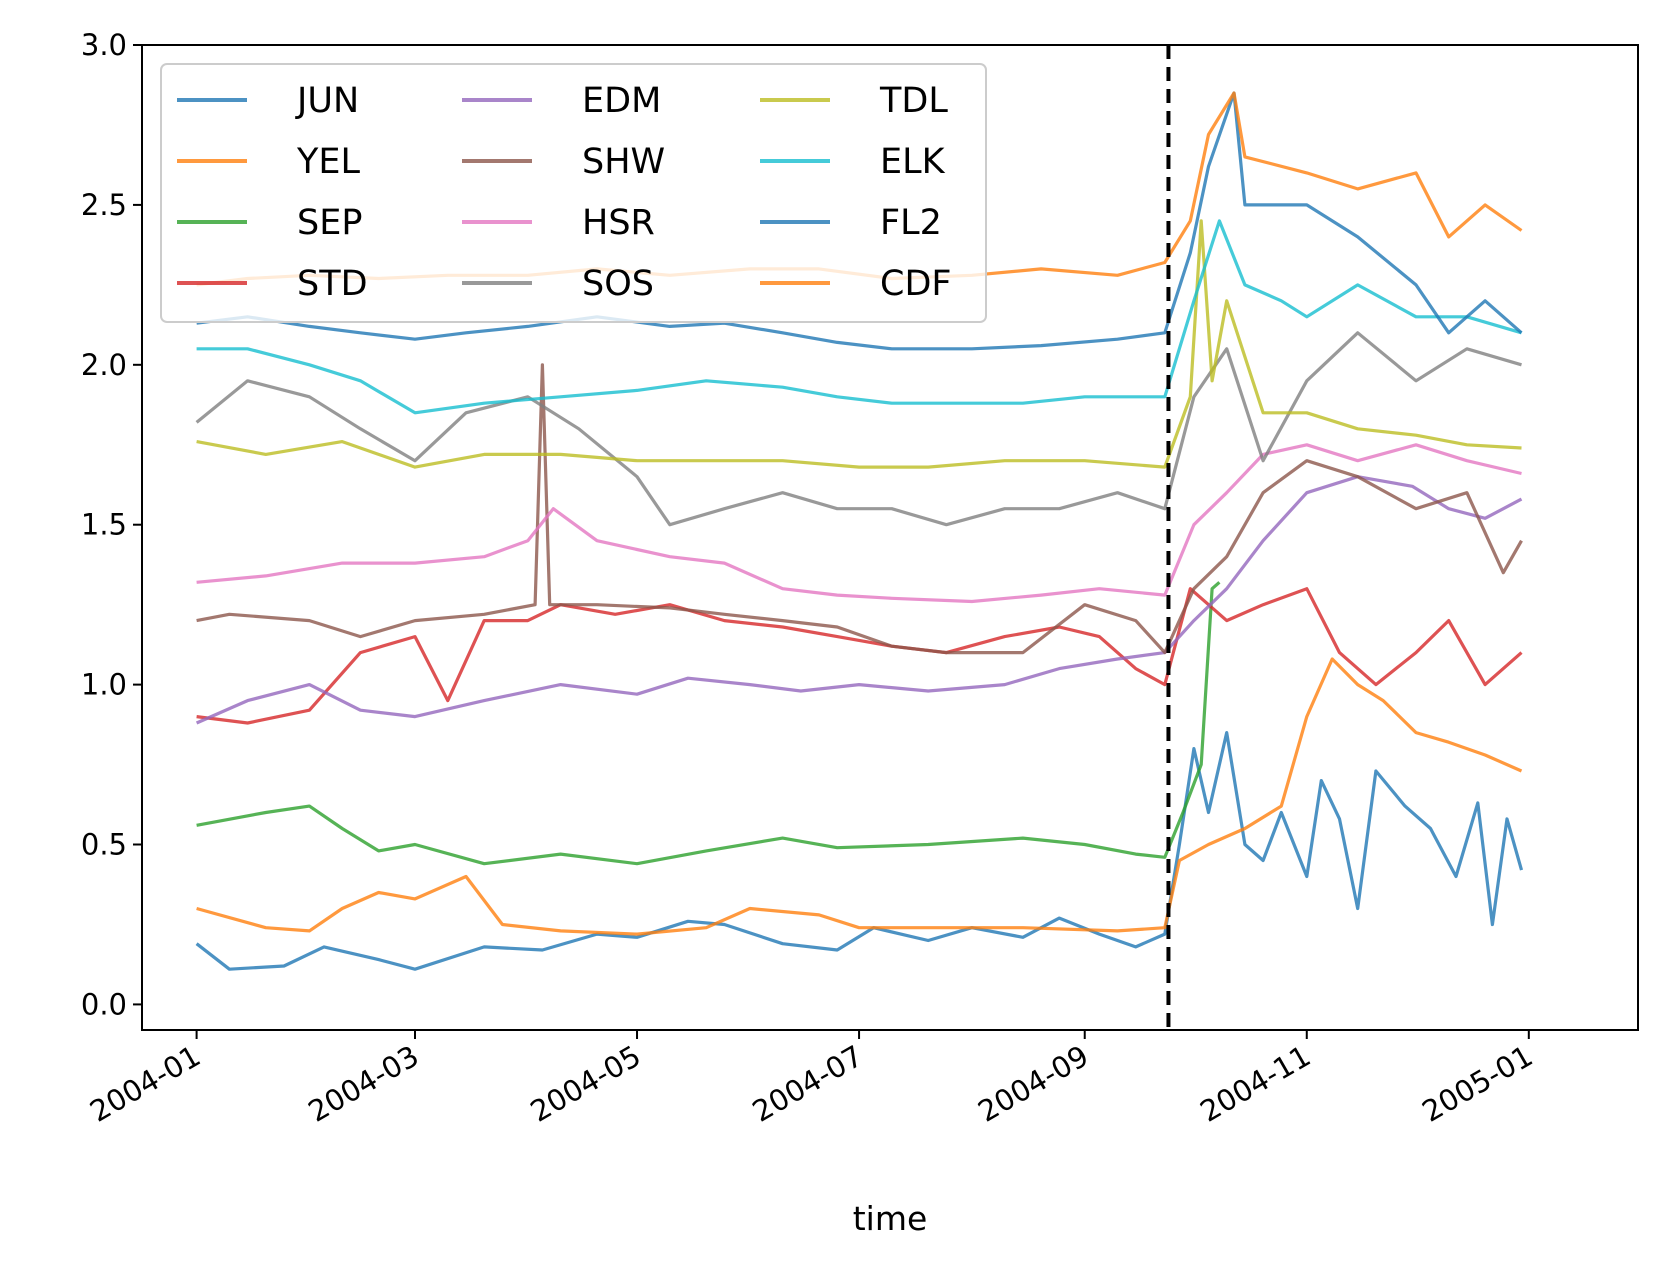 The image size is (1658, 1261). I want to click on legend-label-tdl: TDL, so click(913, 101).